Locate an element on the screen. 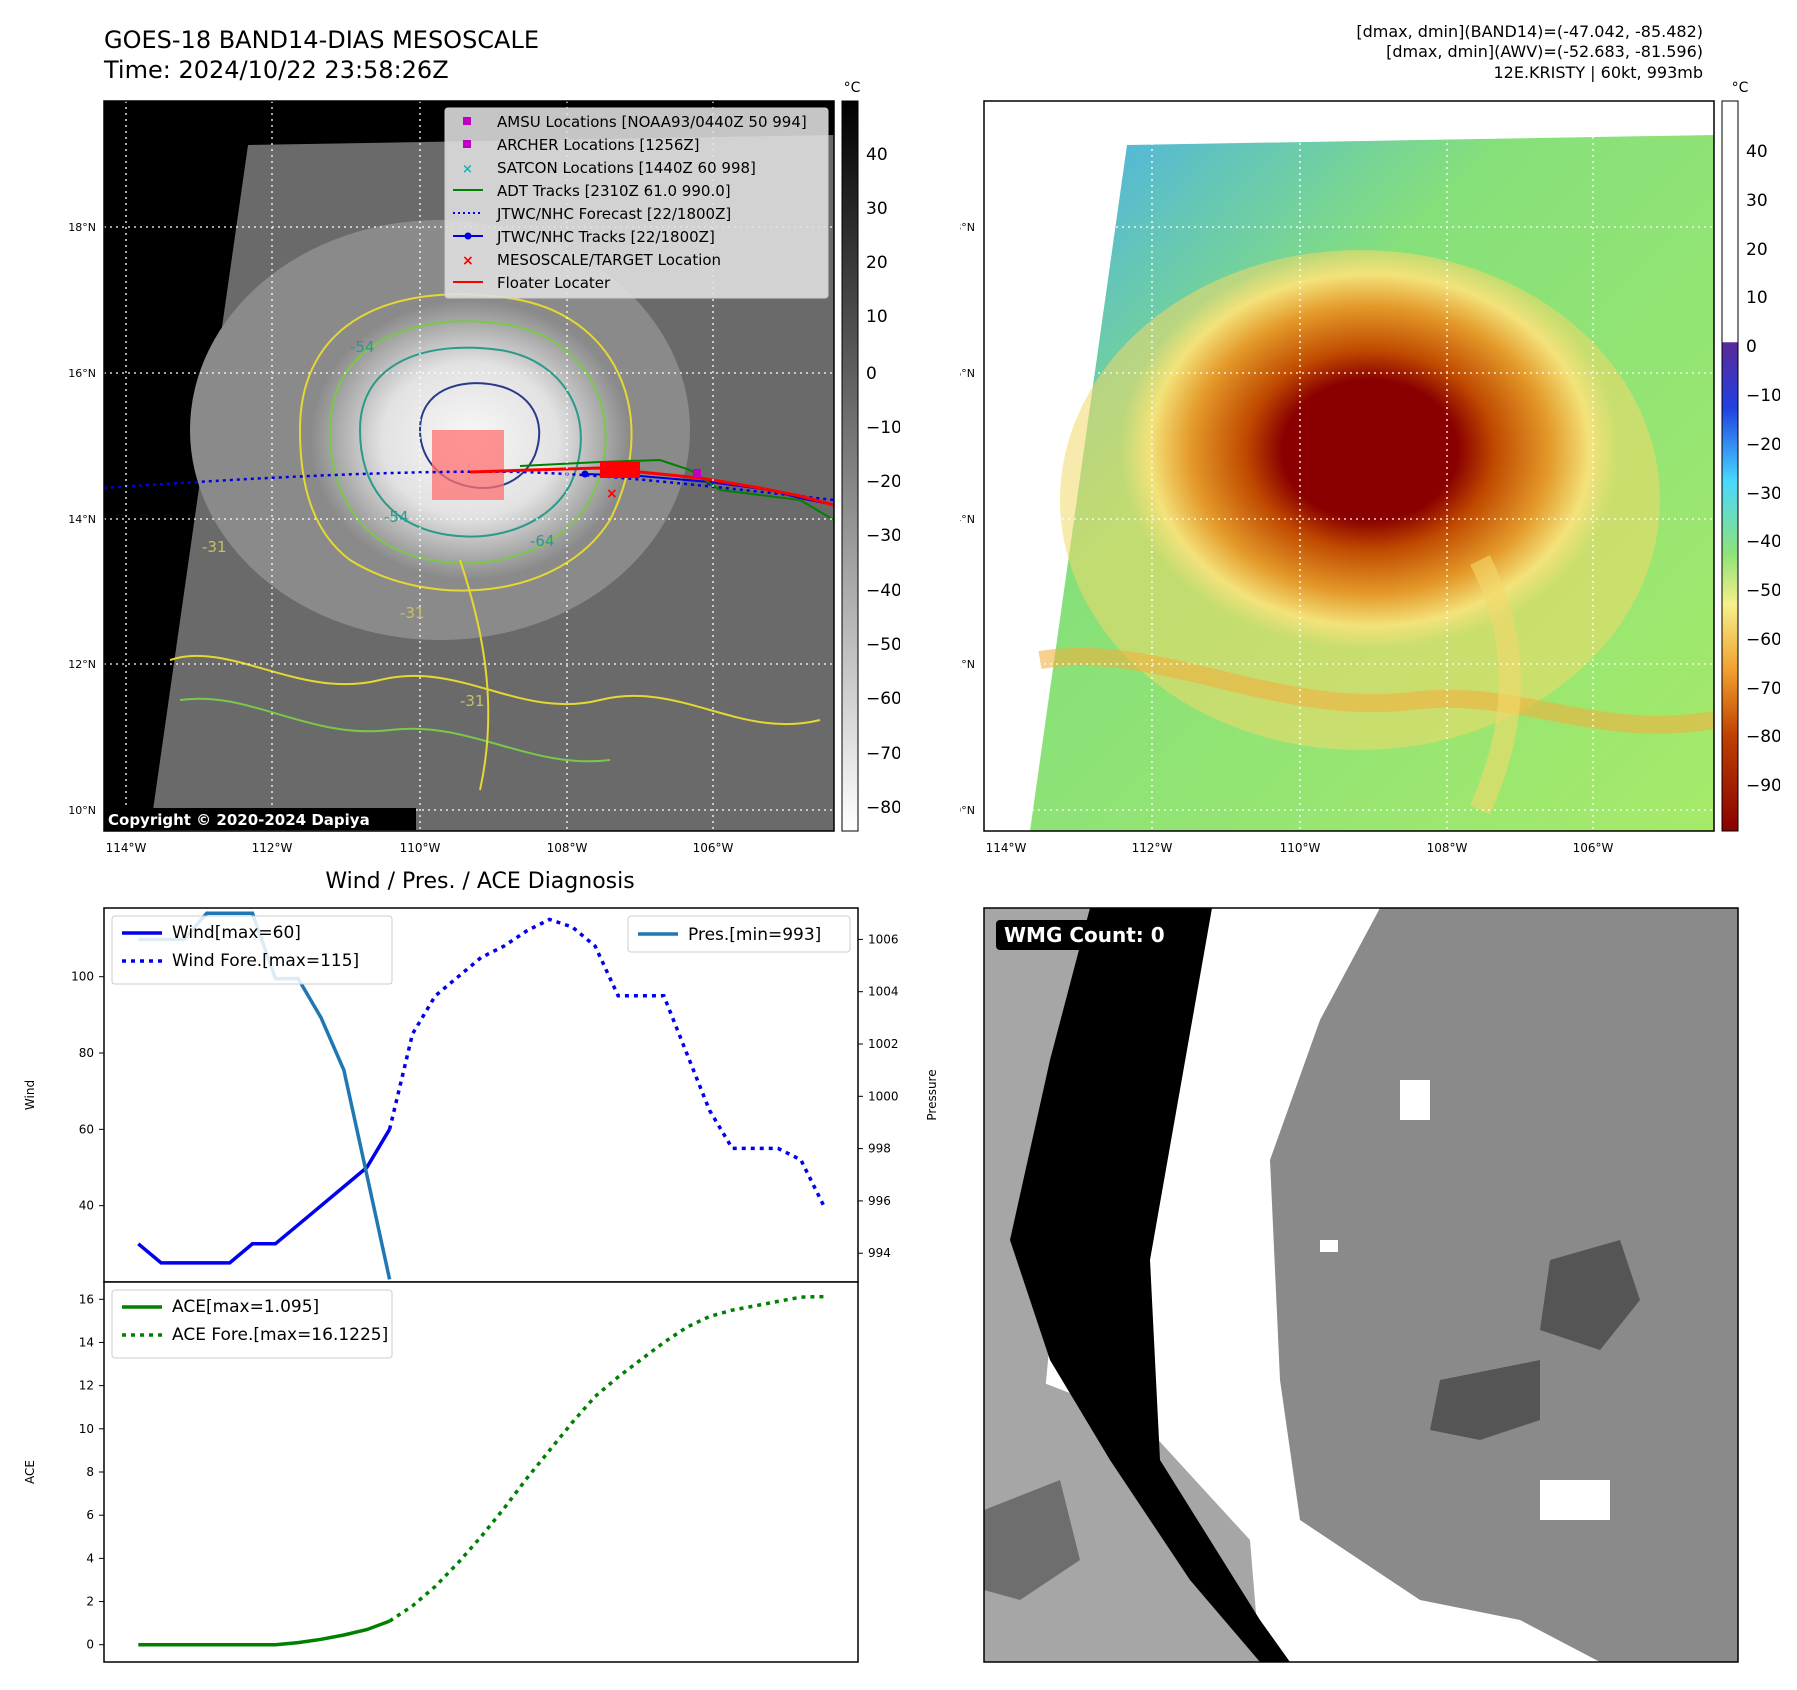 The image size is (1797, 1690). y-tick-label: 80 is located at coordinates (86, 1053).